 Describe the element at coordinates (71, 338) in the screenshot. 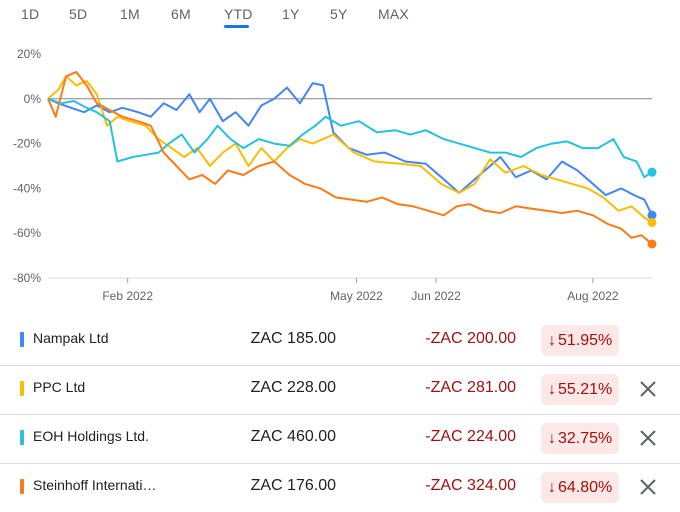

I see `stock-name: Nampak Ltd` at that location.